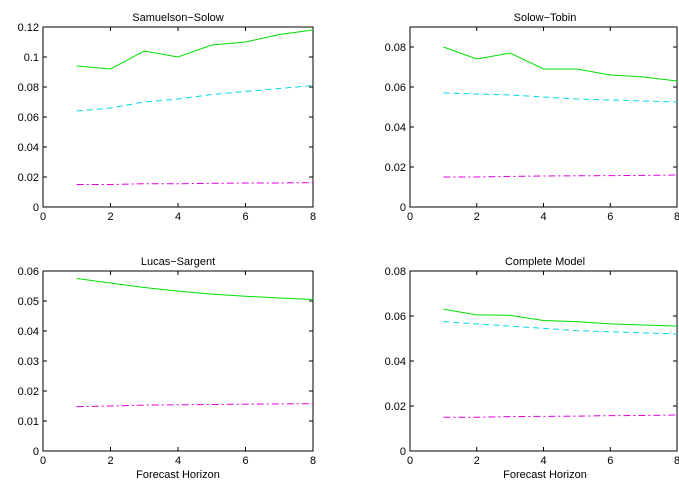 The width and height of the screenshot is (679, 485). Describe the element at coordinates (545, 262) in the screenshot. I see `subplot-title: Complete Model` at that location.